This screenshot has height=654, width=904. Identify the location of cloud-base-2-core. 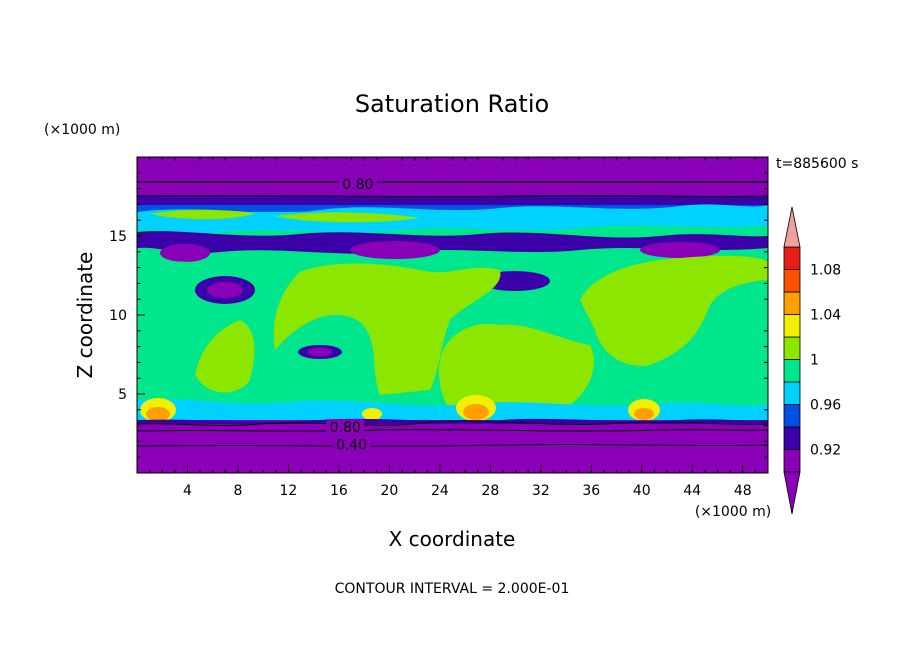
(476, 412).